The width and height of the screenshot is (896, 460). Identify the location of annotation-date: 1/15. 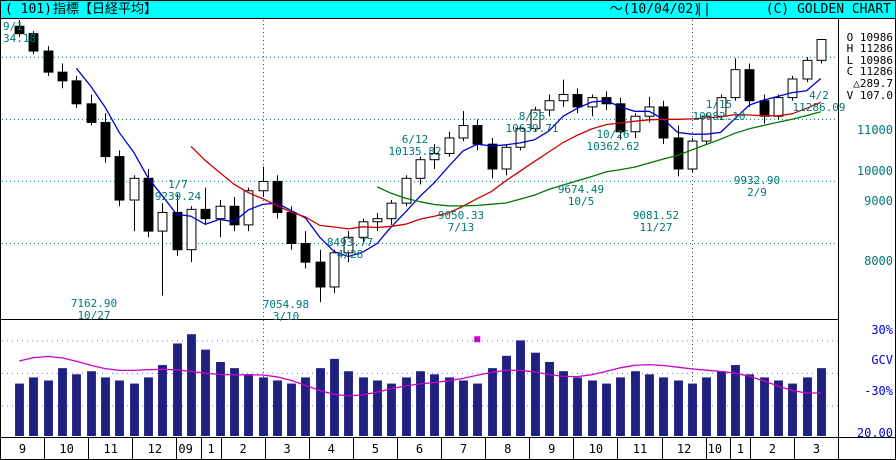
(719, 104).